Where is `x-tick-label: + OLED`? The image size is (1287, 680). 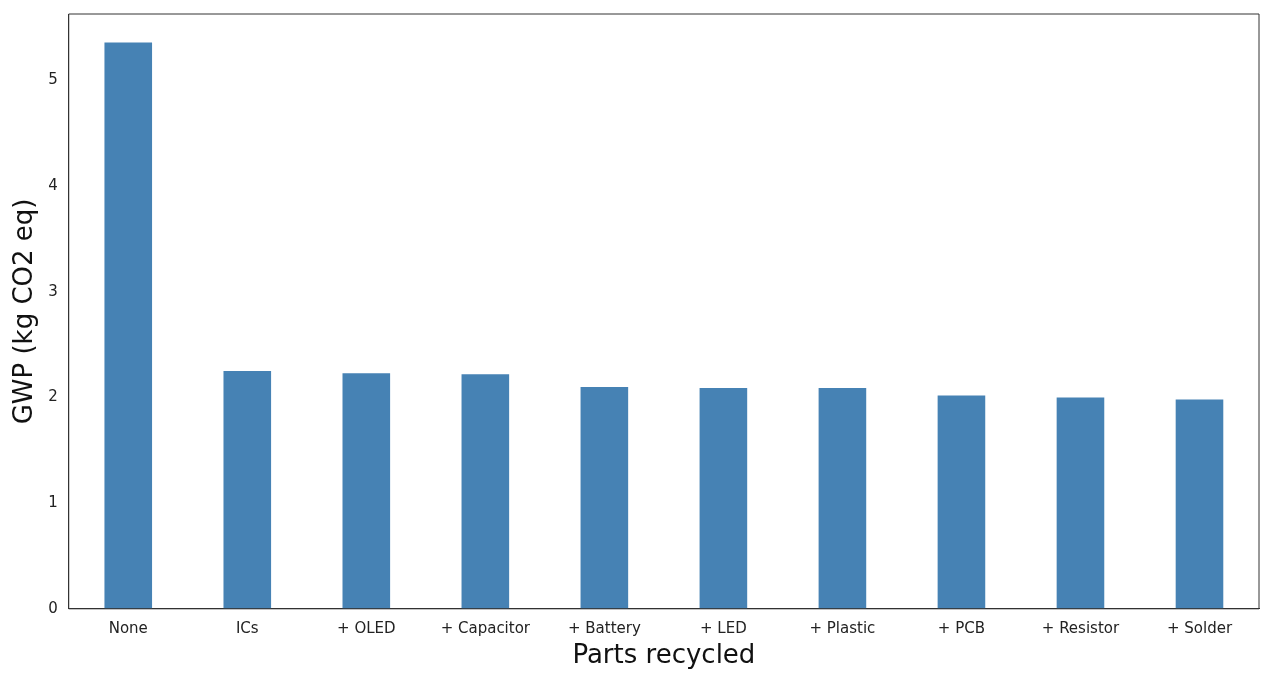 x-tick-label: + OLED is located at coordinates (366, 627).